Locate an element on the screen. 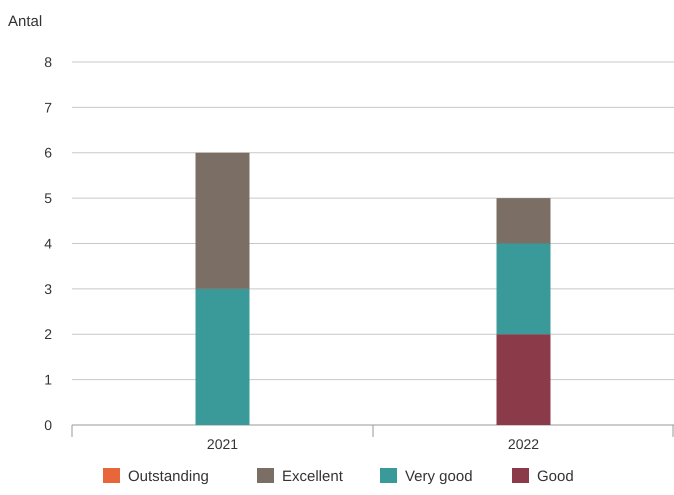  y-tick-label: 1 is located at coordinates (48, 380).